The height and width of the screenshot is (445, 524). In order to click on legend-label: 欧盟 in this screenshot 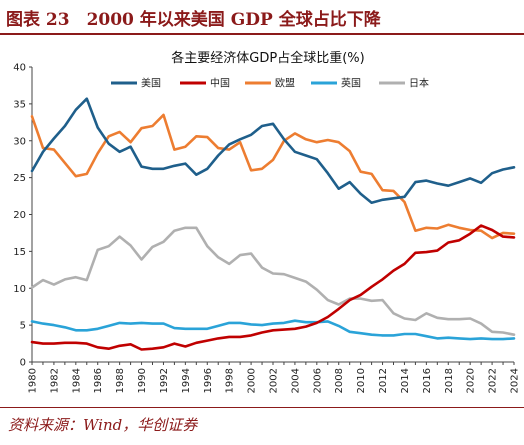, I will do `click(285, 84)`.